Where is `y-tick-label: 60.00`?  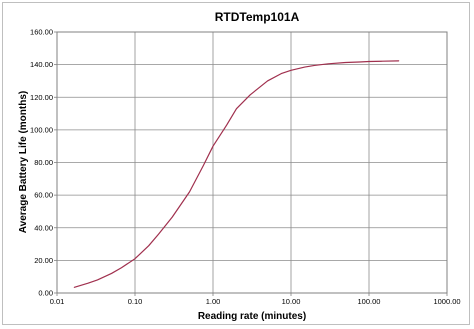 y-tick-label: 60.00 is located at coordinates (43, 195).